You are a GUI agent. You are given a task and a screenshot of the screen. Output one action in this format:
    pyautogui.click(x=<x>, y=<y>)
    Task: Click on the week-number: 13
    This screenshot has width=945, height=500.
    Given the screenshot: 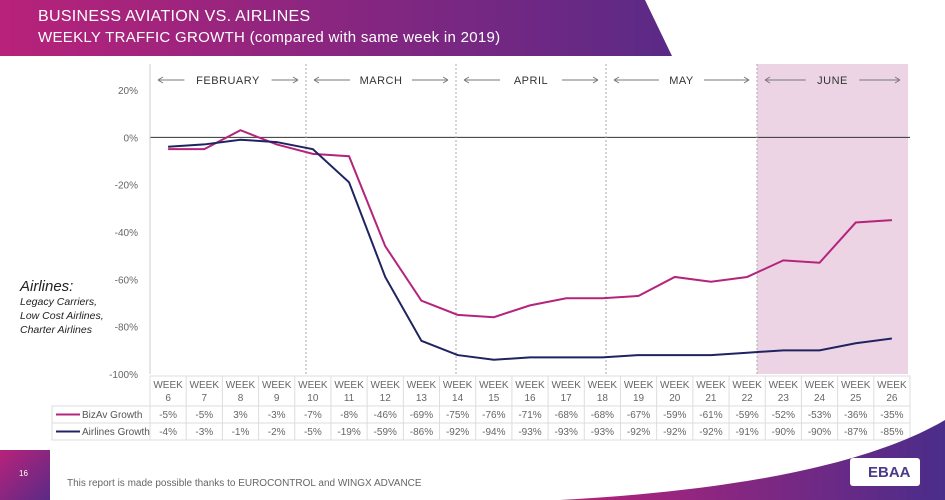 What is the action you would take?
    pyautogui.click(x=422, y=398)
    